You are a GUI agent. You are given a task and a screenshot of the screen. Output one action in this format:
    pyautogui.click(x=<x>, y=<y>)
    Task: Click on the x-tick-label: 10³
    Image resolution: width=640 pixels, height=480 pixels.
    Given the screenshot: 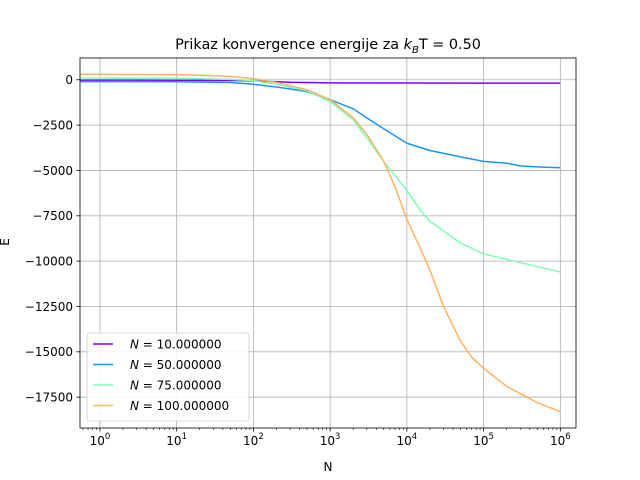 What is the action you would take?
    pyautogui.click(x=330, y=440)
    